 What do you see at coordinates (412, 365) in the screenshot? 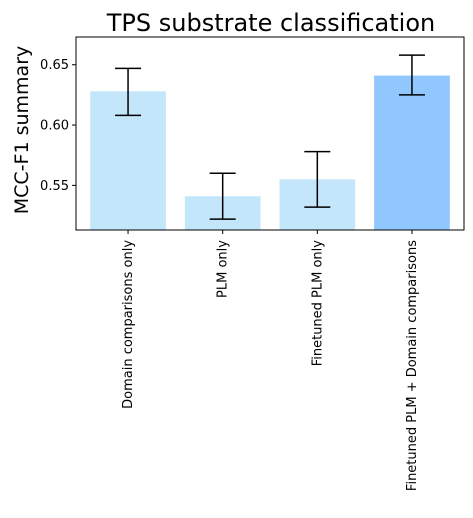
I see `x-tick-label: Finetuned PLM + Domain comparisons` at bounding box center [412, 365].